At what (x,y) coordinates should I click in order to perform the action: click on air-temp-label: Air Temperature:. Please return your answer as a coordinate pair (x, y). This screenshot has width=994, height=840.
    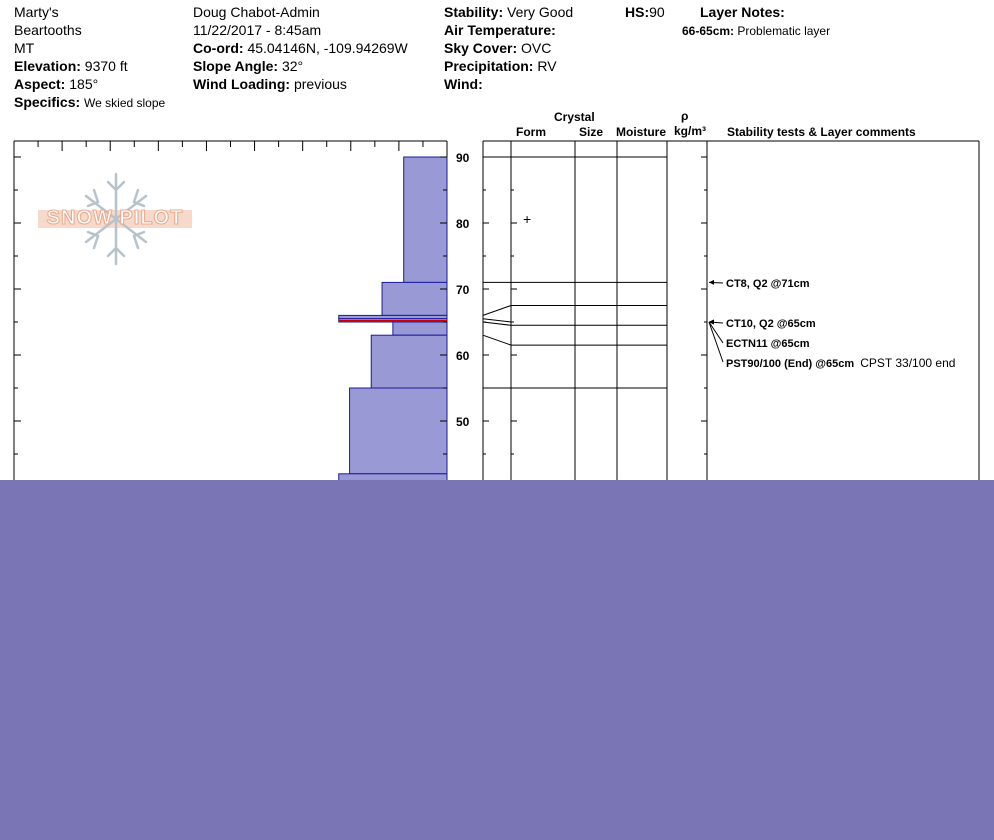
    Looking at the image, I should click on (500, 30).